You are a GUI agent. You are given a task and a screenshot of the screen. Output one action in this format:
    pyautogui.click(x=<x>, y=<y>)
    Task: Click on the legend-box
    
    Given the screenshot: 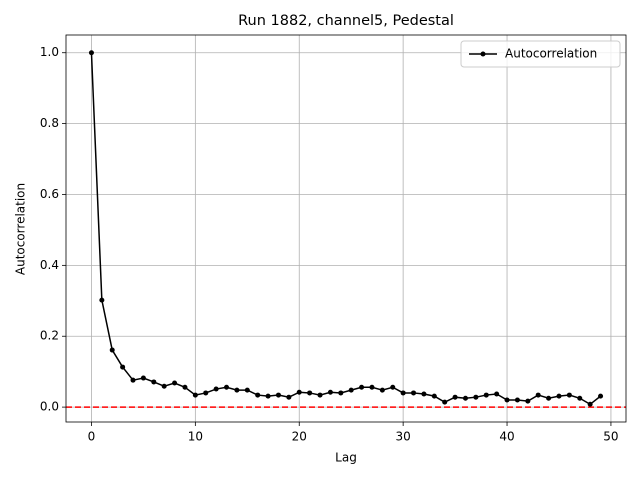 What is the action you would take?
    pyautogui.click(x=540, y=54)
    